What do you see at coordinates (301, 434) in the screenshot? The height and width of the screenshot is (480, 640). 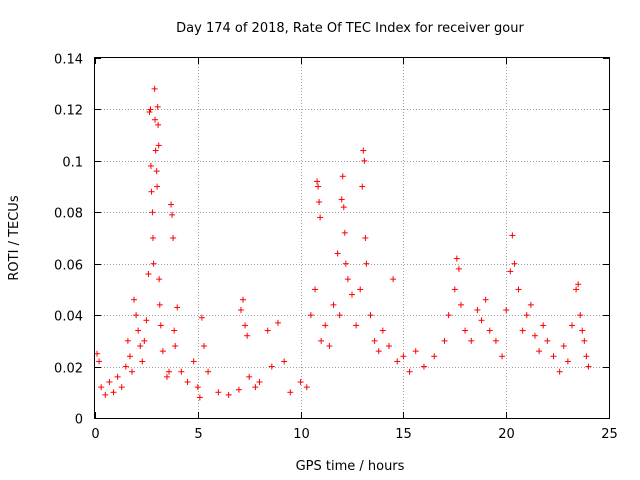 I see `x-tick-label: 10` at bounding box center [301, 434].